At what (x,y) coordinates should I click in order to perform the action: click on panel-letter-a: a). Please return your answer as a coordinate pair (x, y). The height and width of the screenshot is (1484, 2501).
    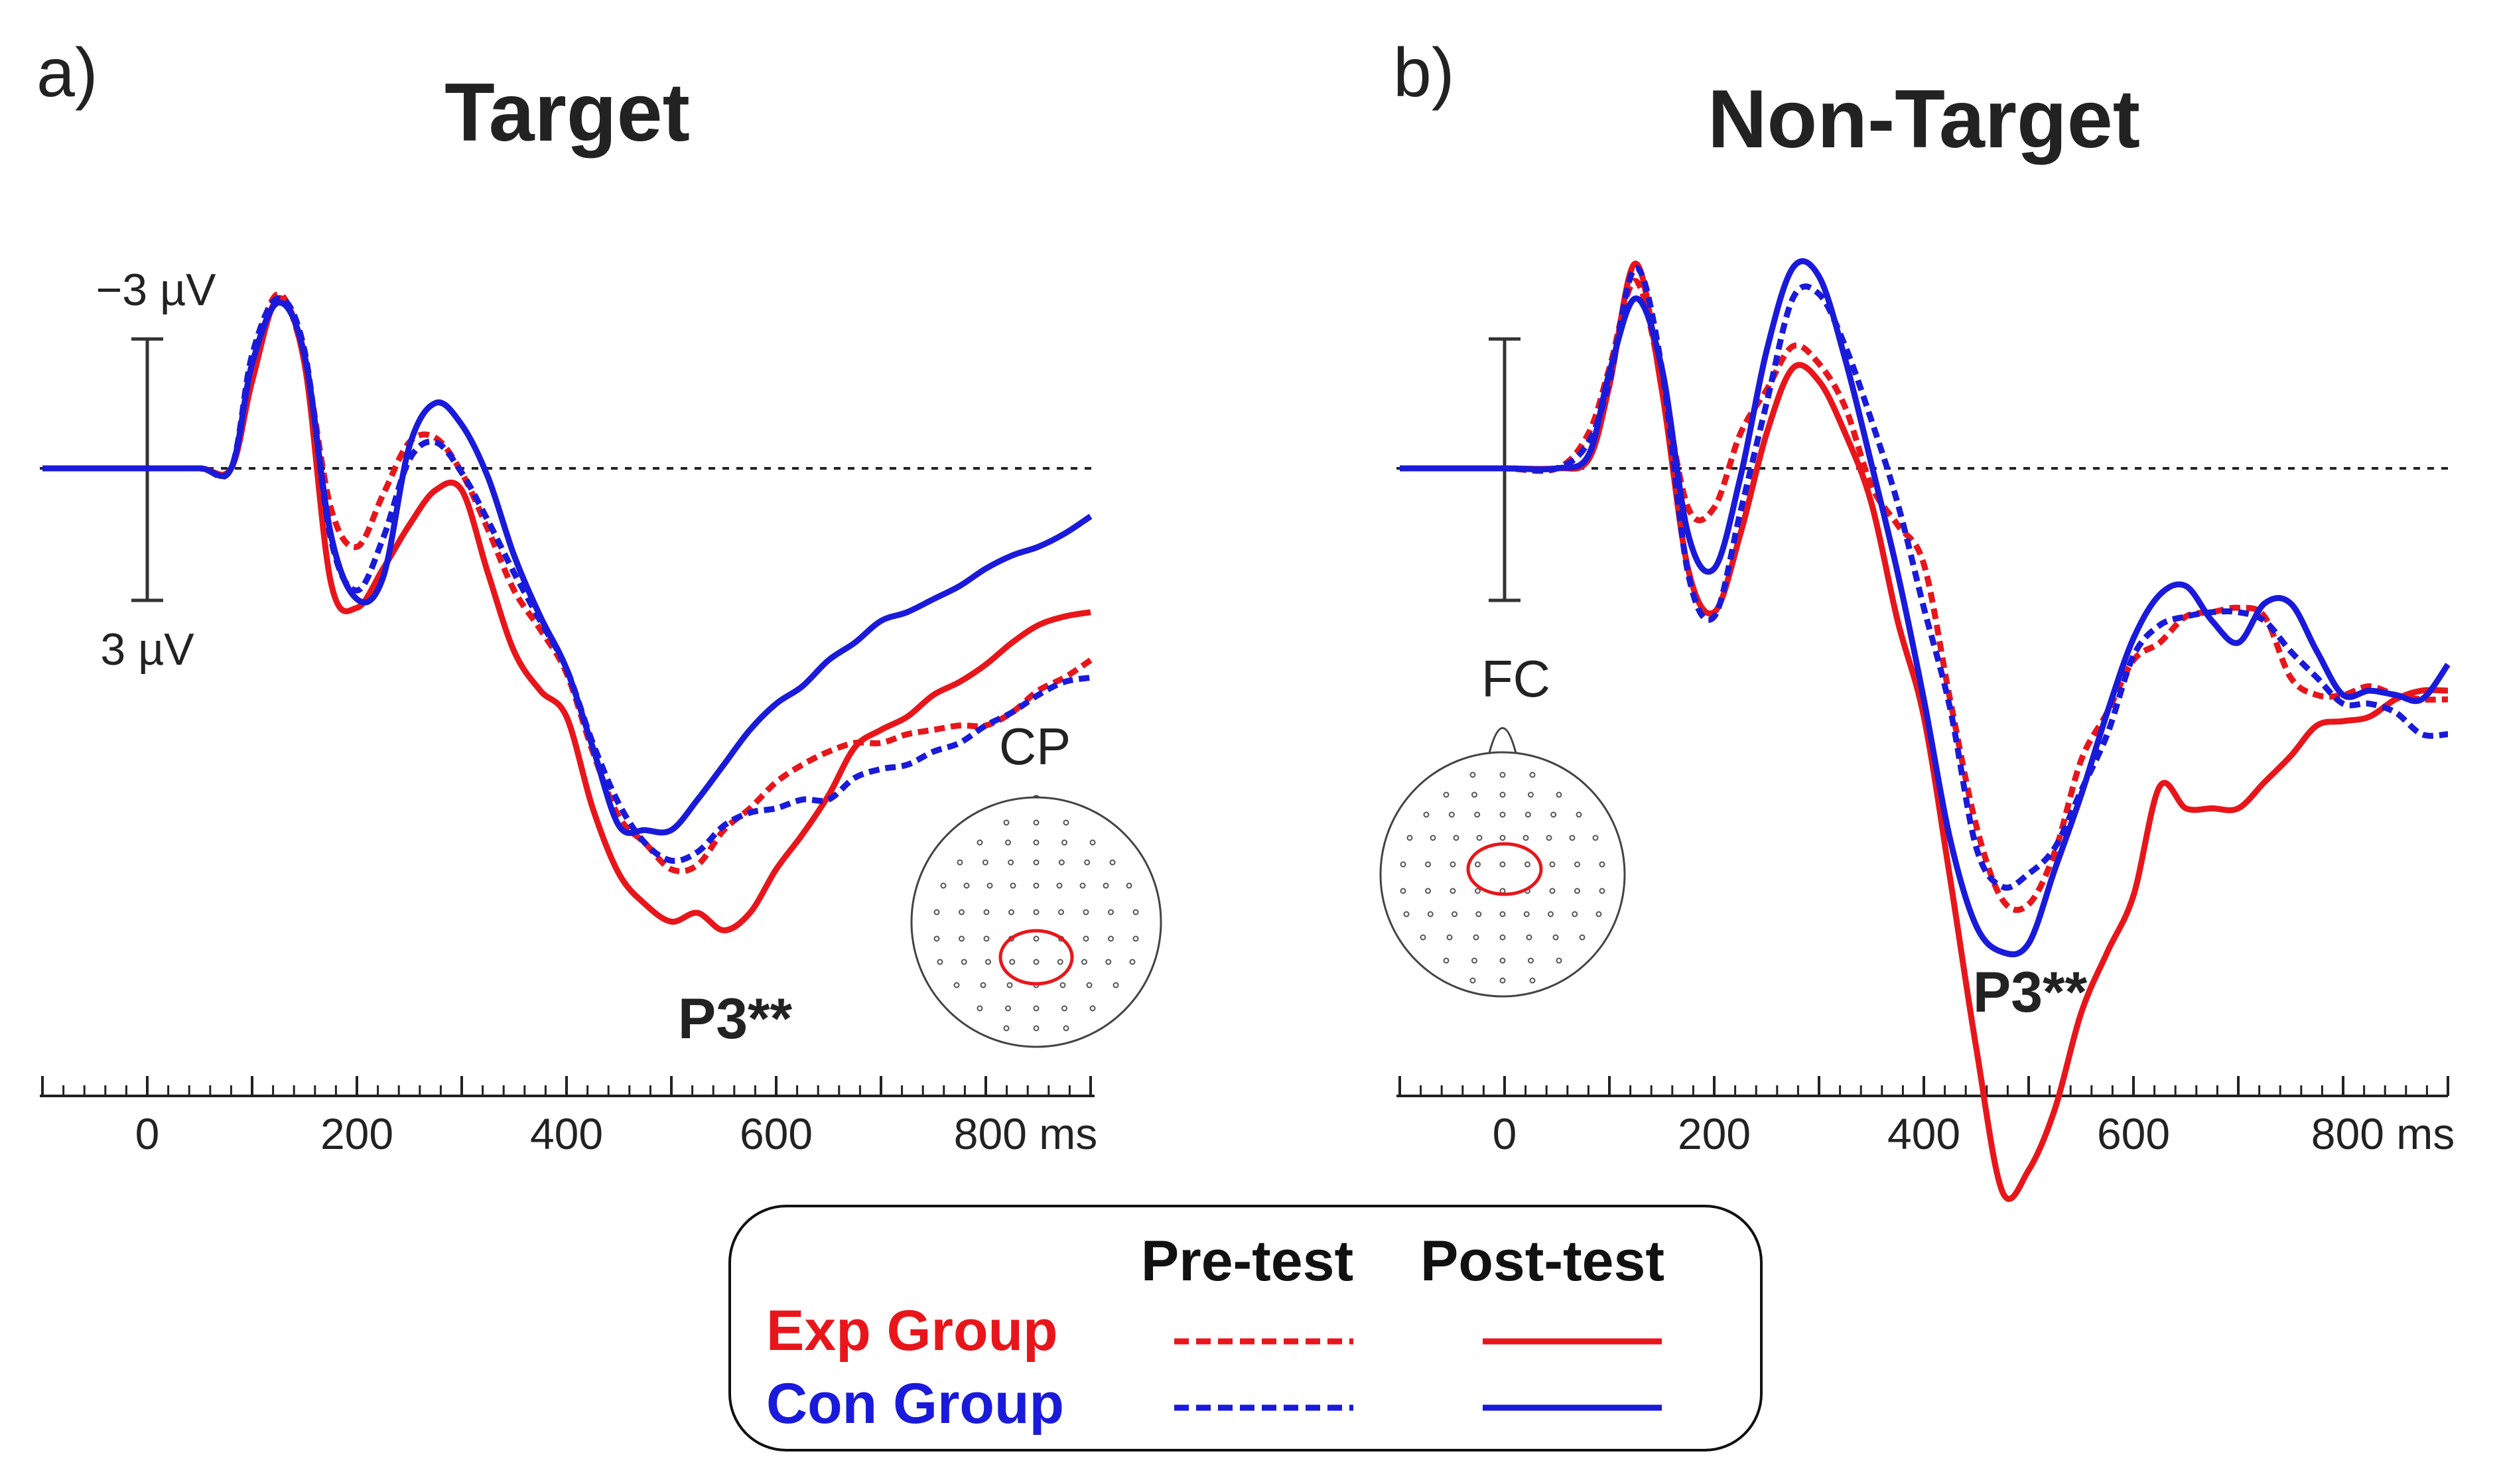
    Looking at the image, I should click on (67, 72).